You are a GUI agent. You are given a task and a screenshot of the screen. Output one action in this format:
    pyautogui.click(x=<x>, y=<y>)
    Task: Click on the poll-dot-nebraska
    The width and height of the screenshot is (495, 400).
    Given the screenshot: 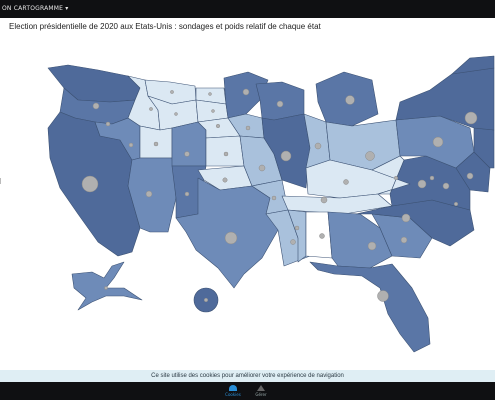 What is the action you would take?
    pyautogui.click(x=218, y=126)
    